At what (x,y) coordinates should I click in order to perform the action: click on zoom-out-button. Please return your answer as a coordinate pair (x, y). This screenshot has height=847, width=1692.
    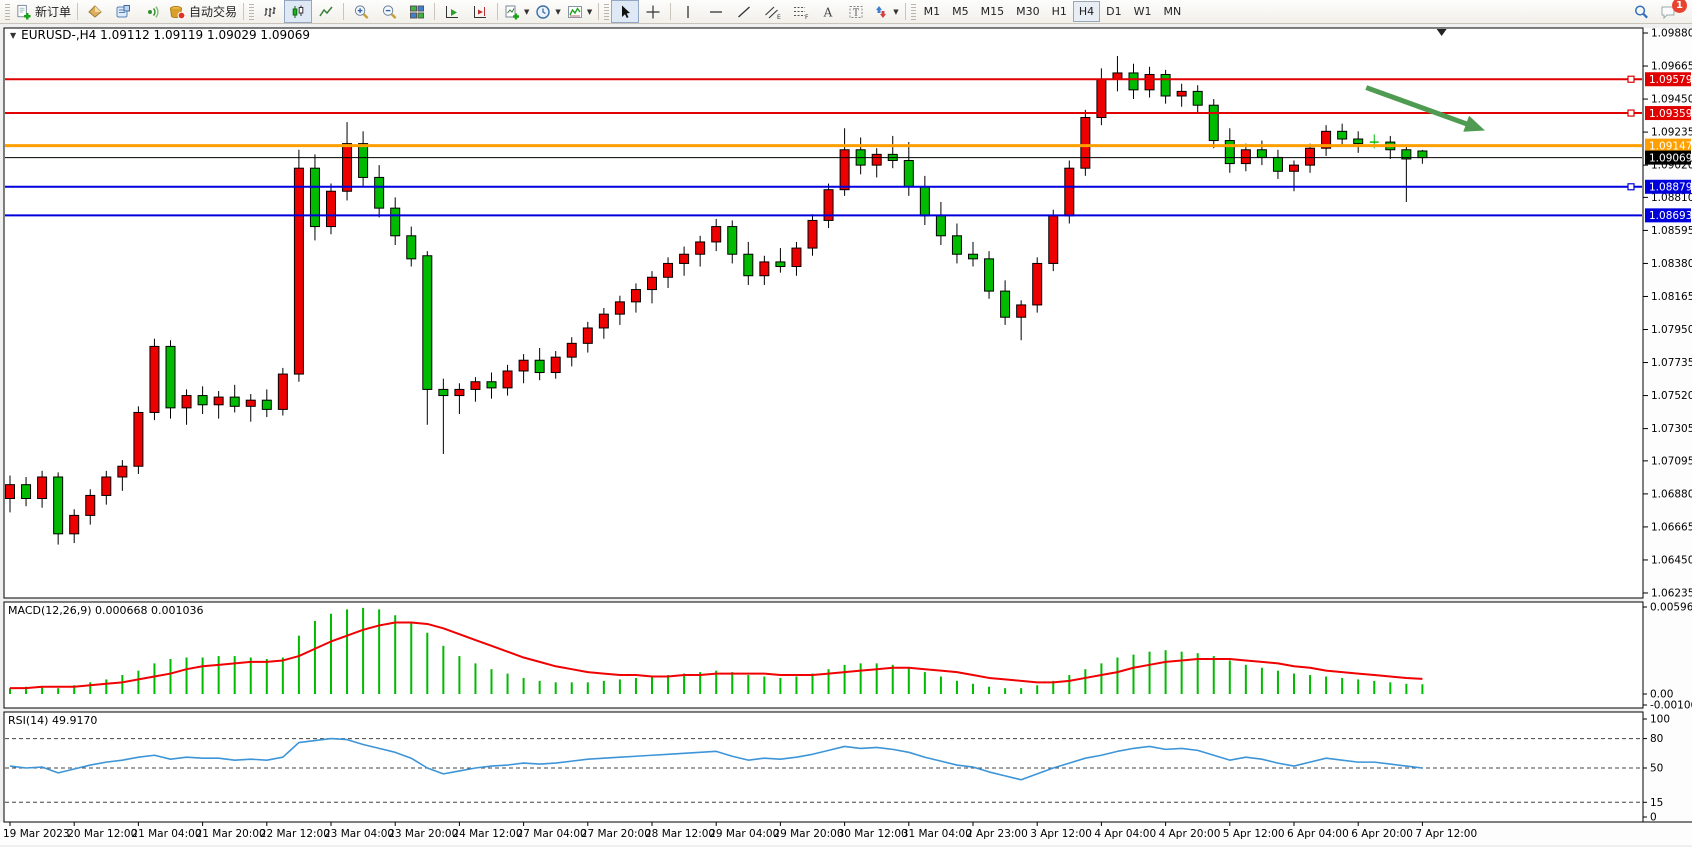
    Looking at the image, I should click on (389, 11).